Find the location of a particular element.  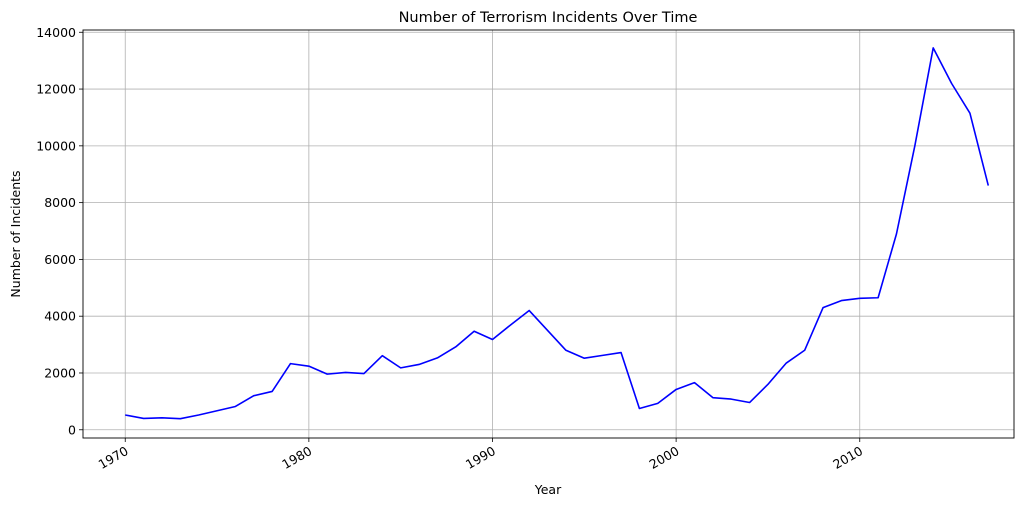

y-tick-label: 8000 is located at coordinates (60, 202).